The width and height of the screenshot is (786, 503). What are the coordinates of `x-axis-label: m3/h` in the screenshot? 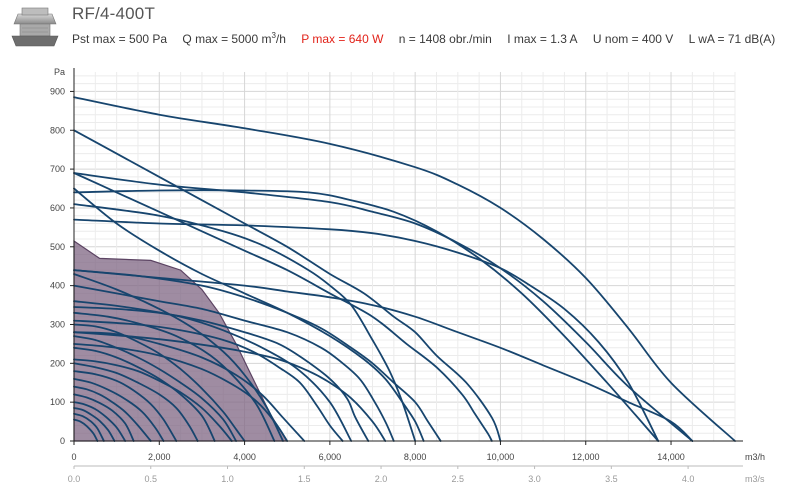 It's located at (755, 457).